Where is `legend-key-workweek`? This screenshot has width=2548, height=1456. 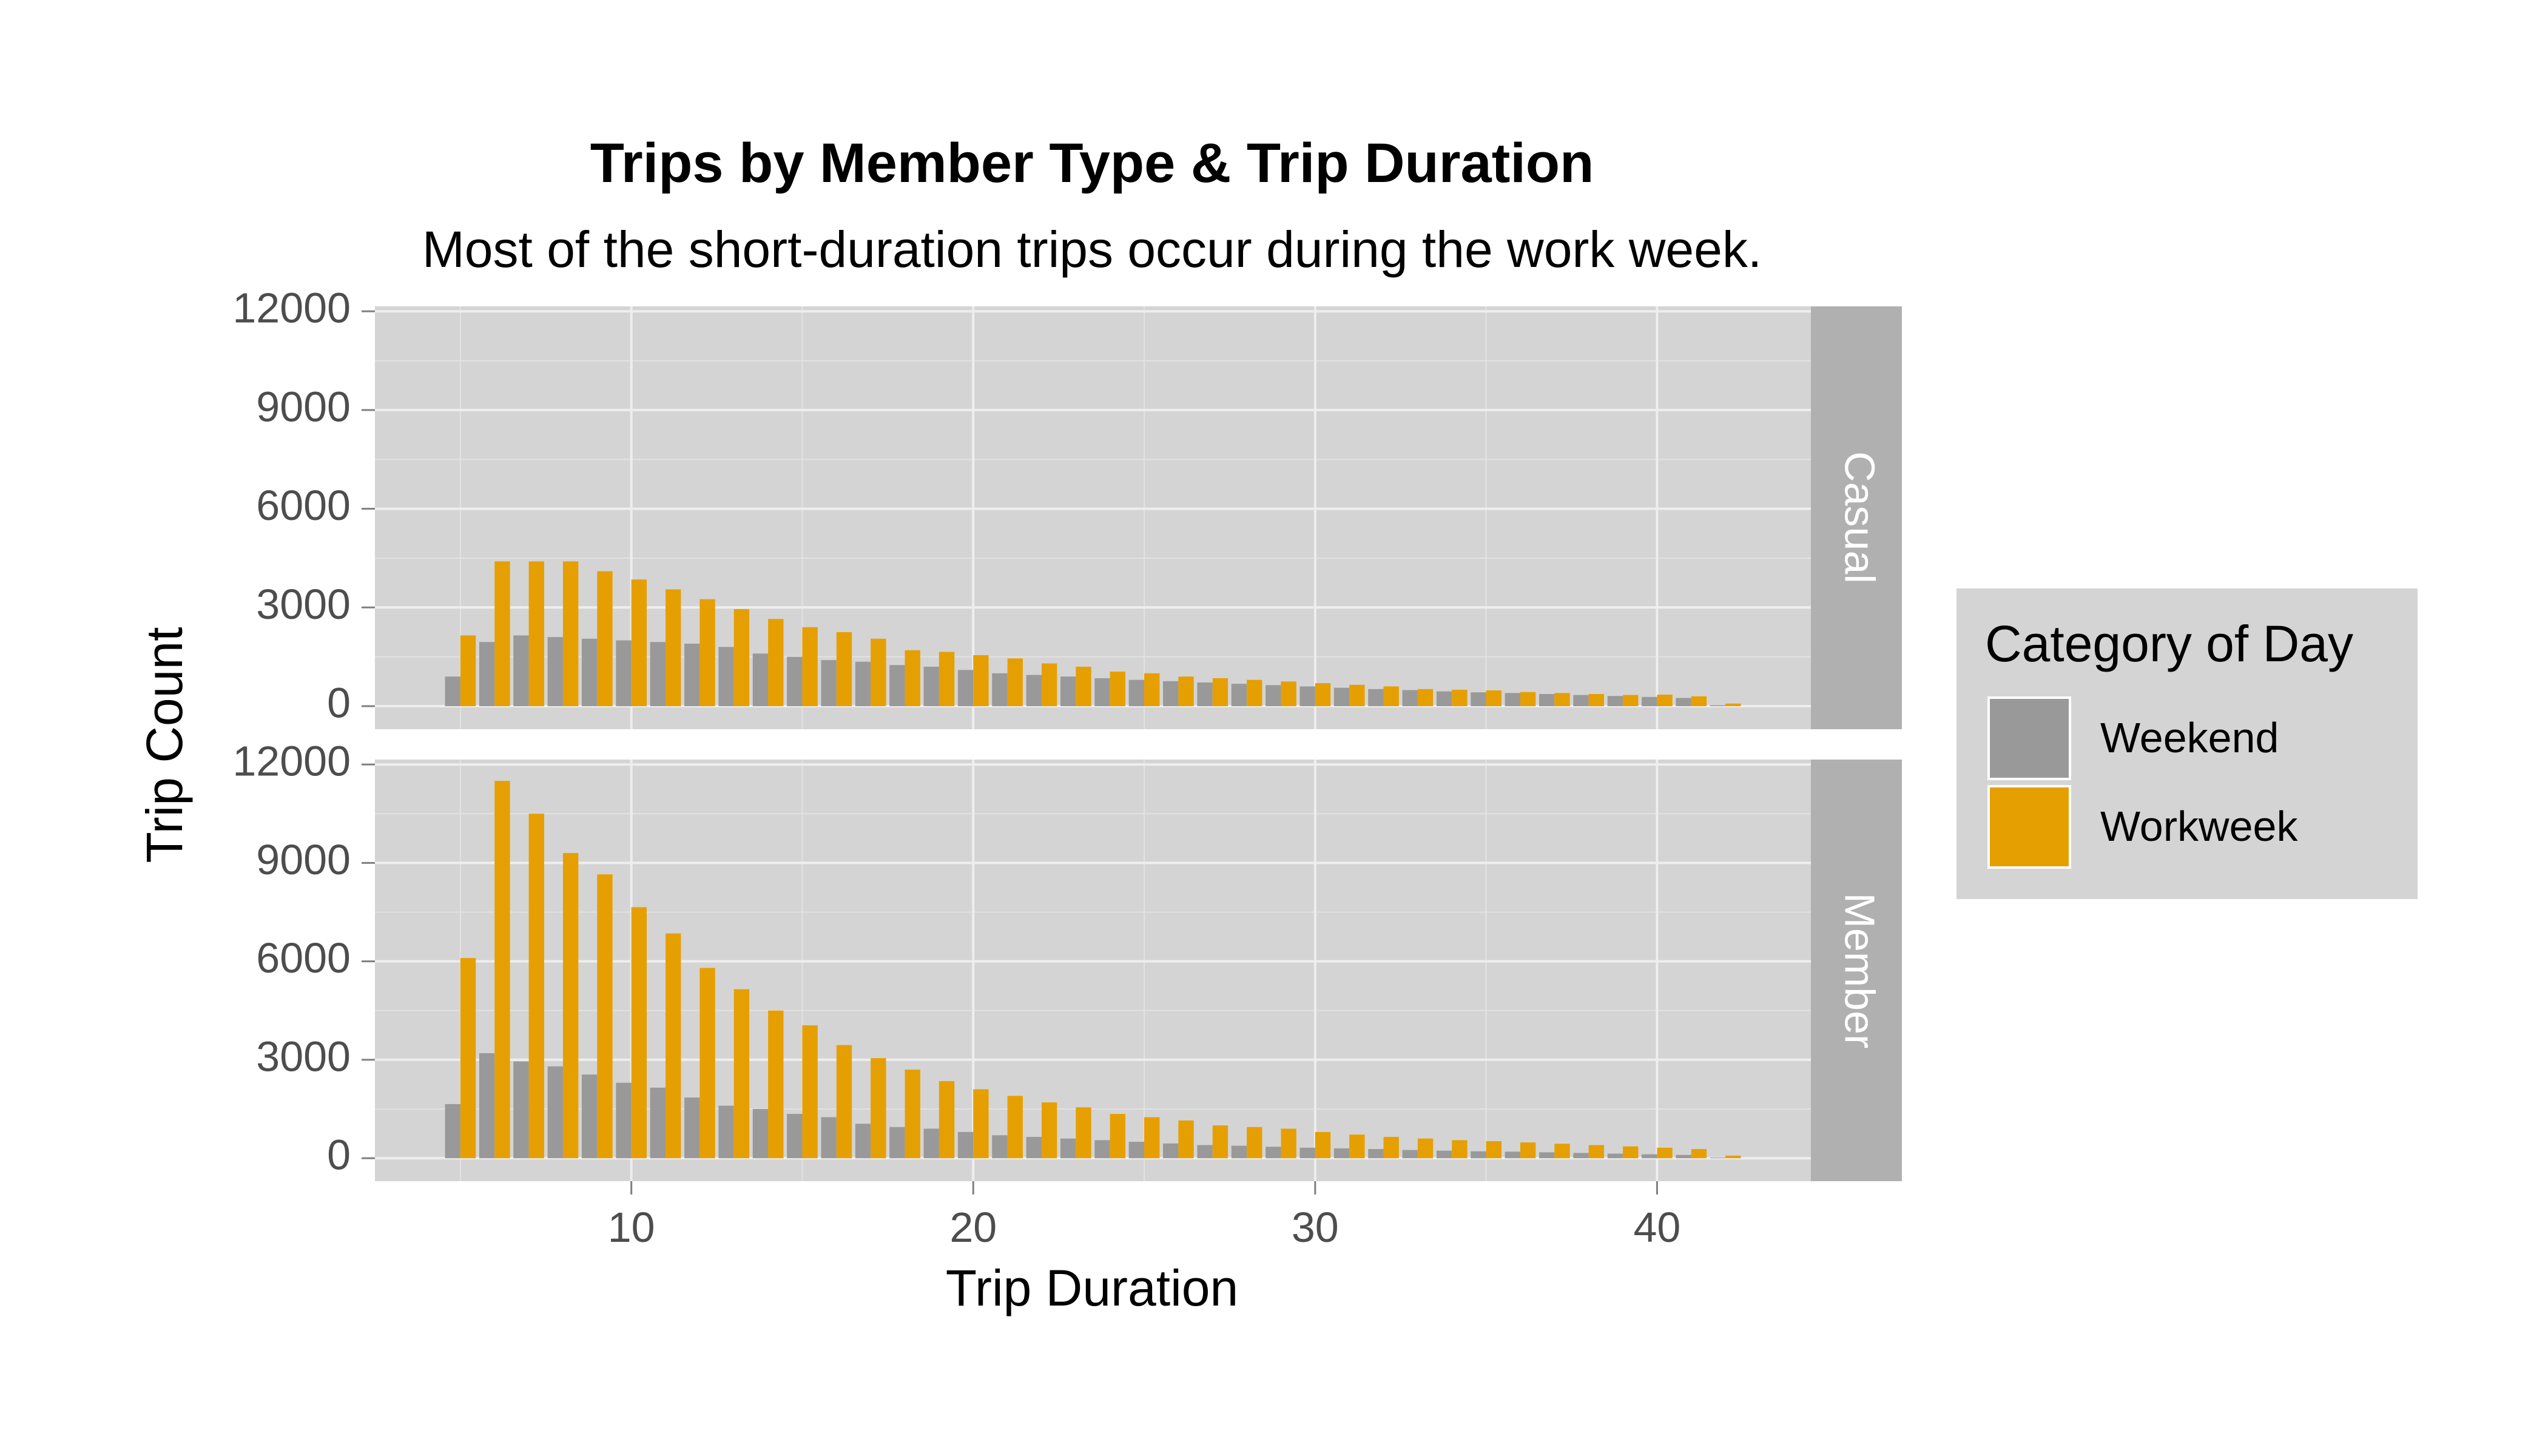
legend-key-workweek is located at coordinates (2029, 827).